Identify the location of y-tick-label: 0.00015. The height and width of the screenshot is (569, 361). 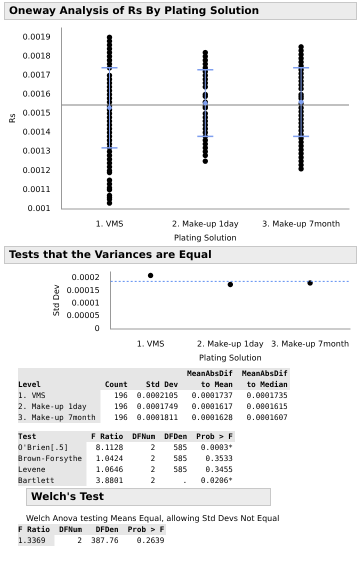
(83, 290).